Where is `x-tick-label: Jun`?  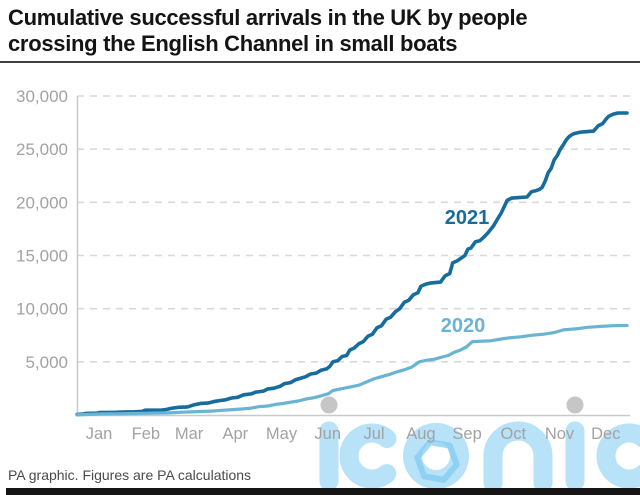
x-tick-label: Jun is located at coordinates (327, 434).